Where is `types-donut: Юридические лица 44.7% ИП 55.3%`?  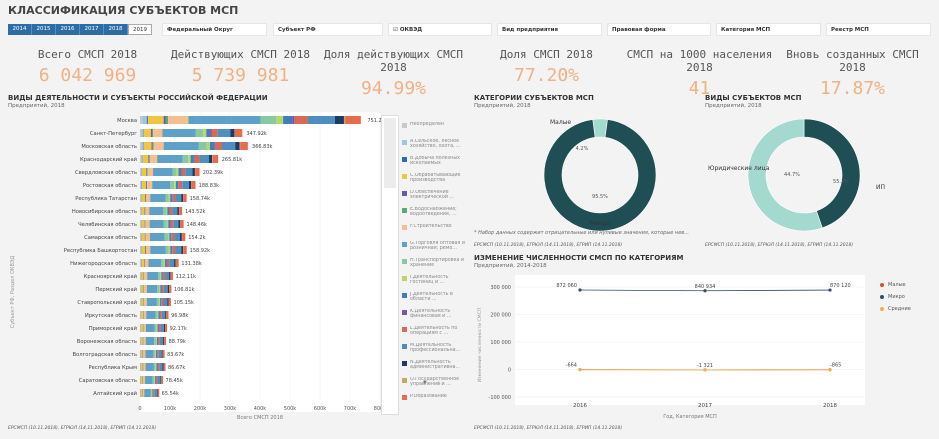
types-donut: Юридические лица 44.7% ИП 55.3% is located at coordinates (800, 175).